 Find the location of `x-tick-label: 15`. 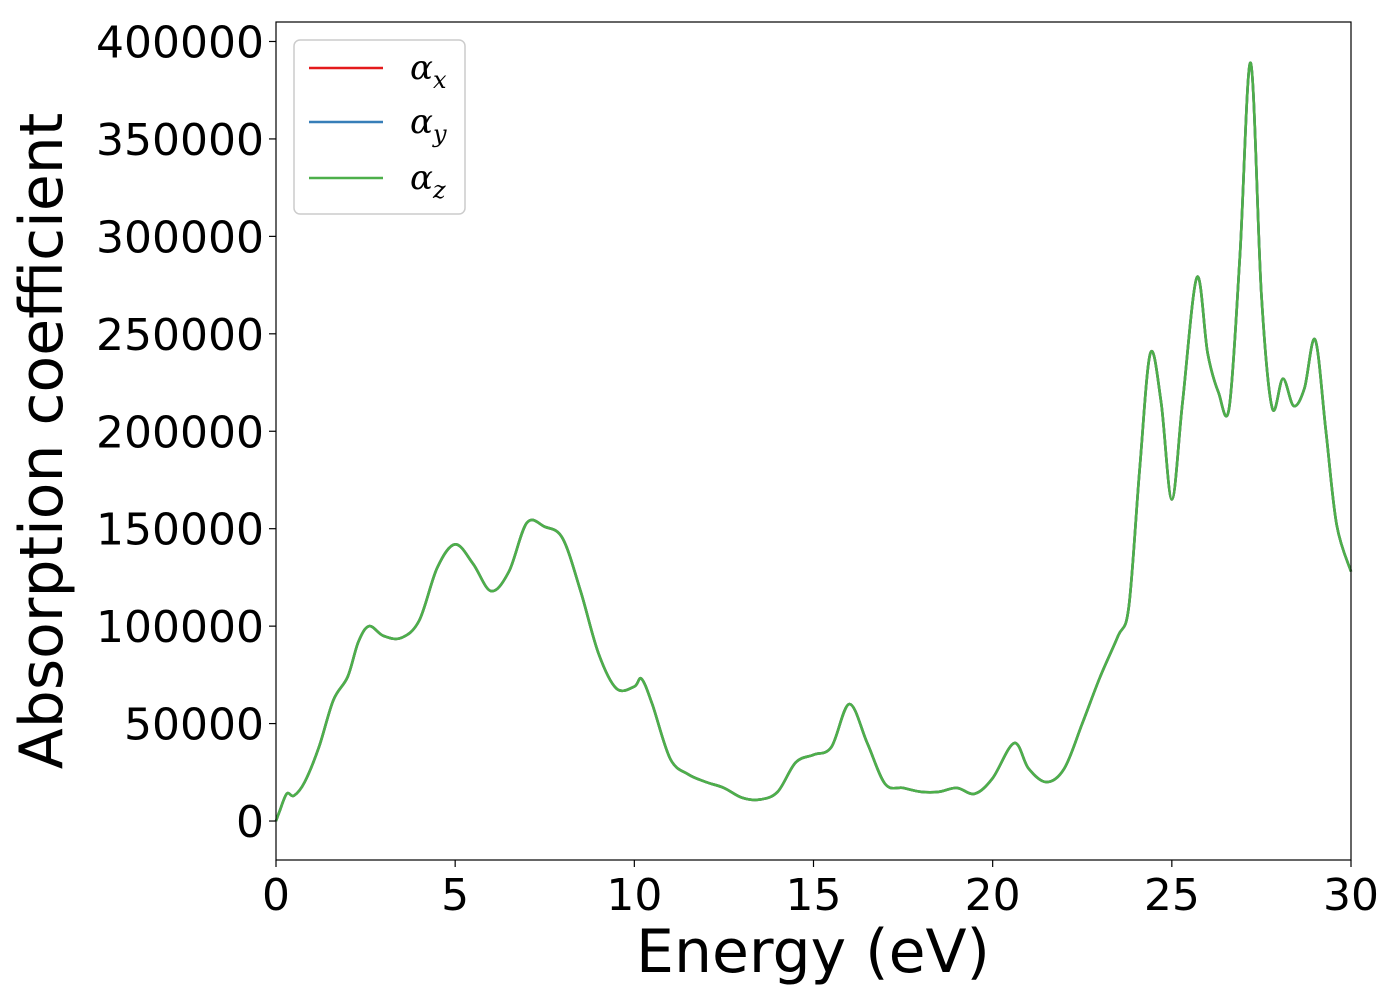

x-tick-label: 15 is located at coordinates (814, 895).